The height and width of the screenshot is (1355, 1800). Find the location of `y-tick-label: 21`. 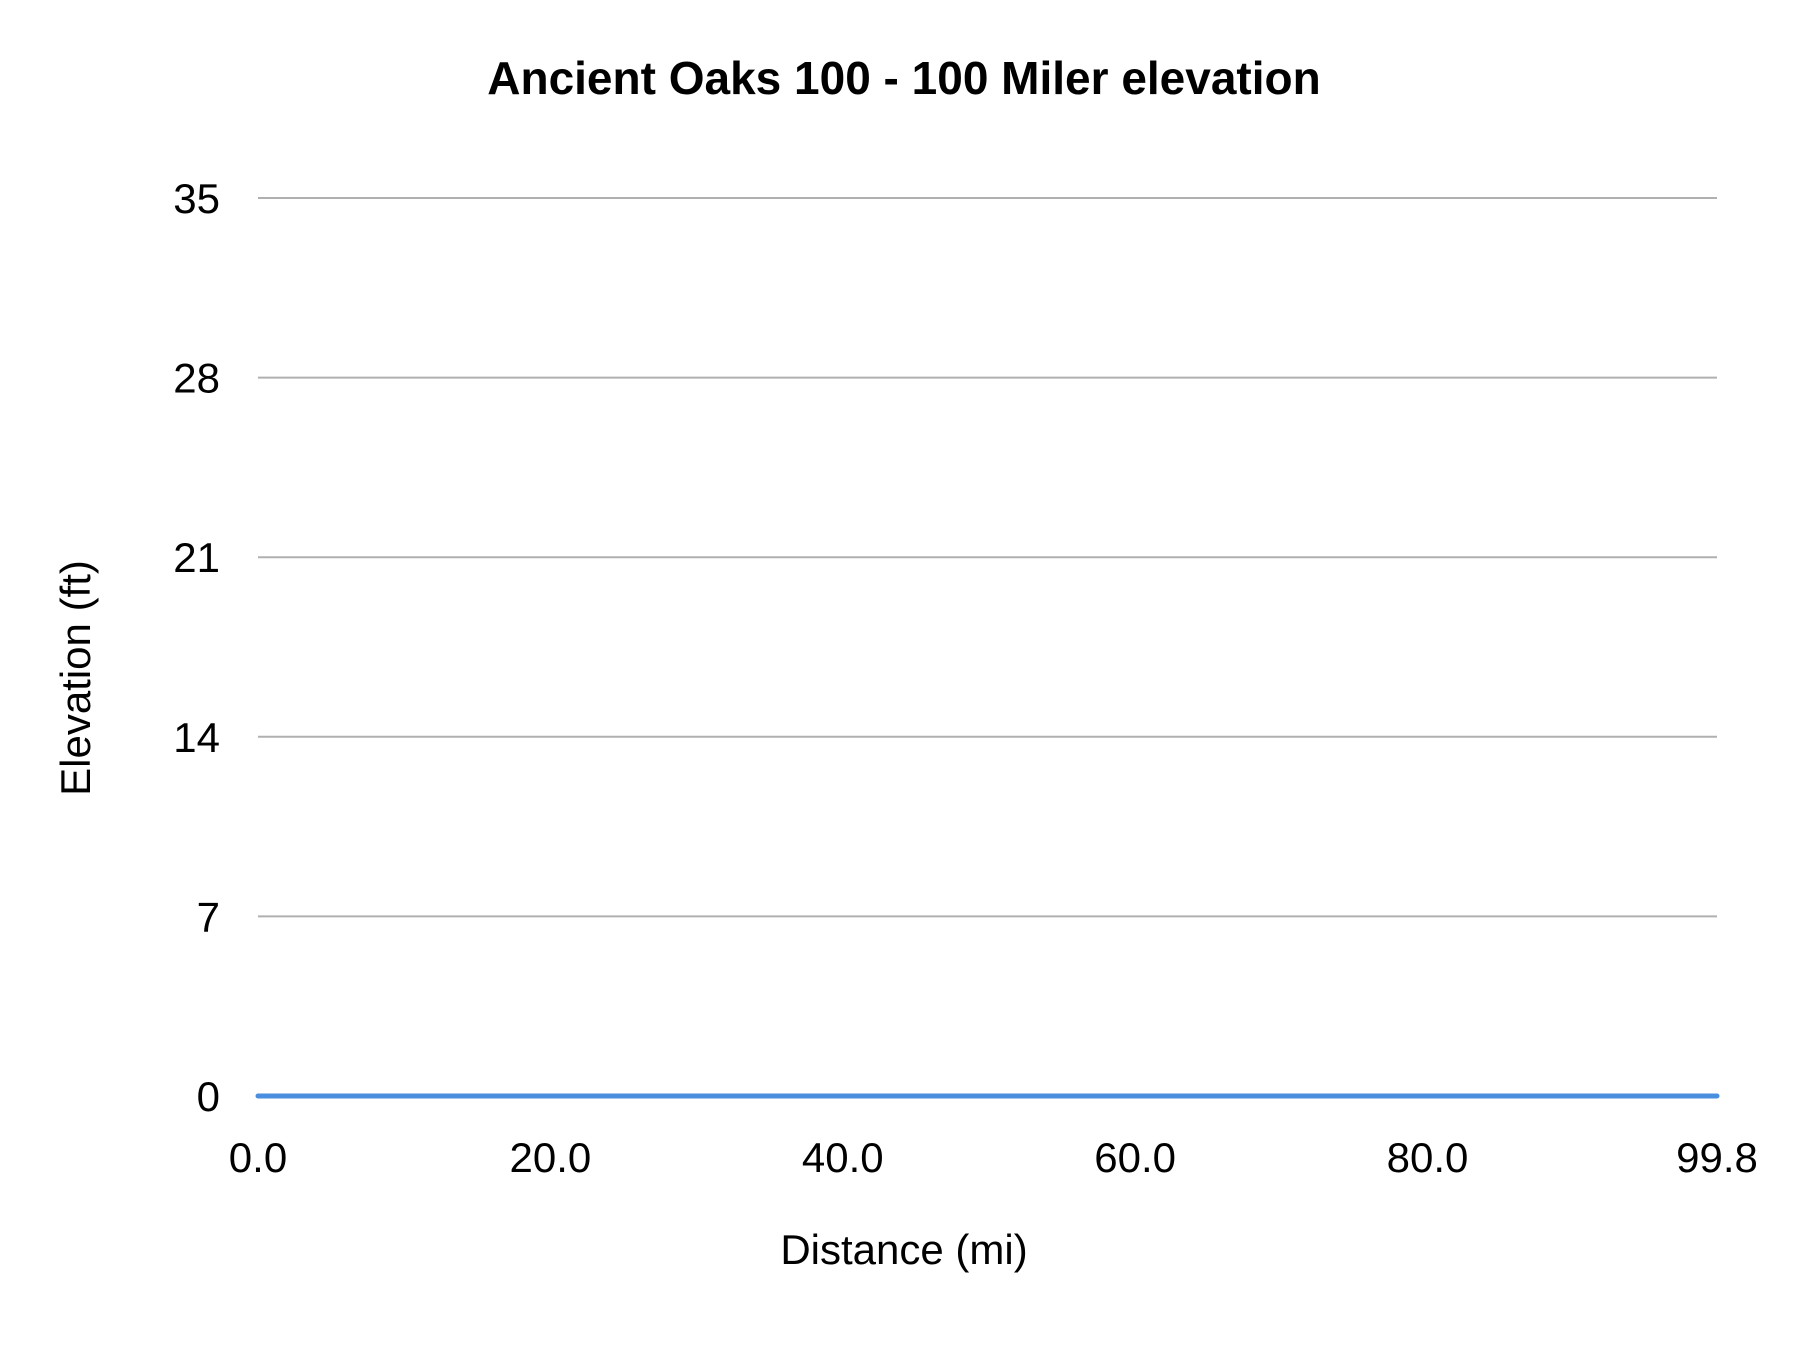

y-tick-label: 21 is located at coordinates (196, 557).